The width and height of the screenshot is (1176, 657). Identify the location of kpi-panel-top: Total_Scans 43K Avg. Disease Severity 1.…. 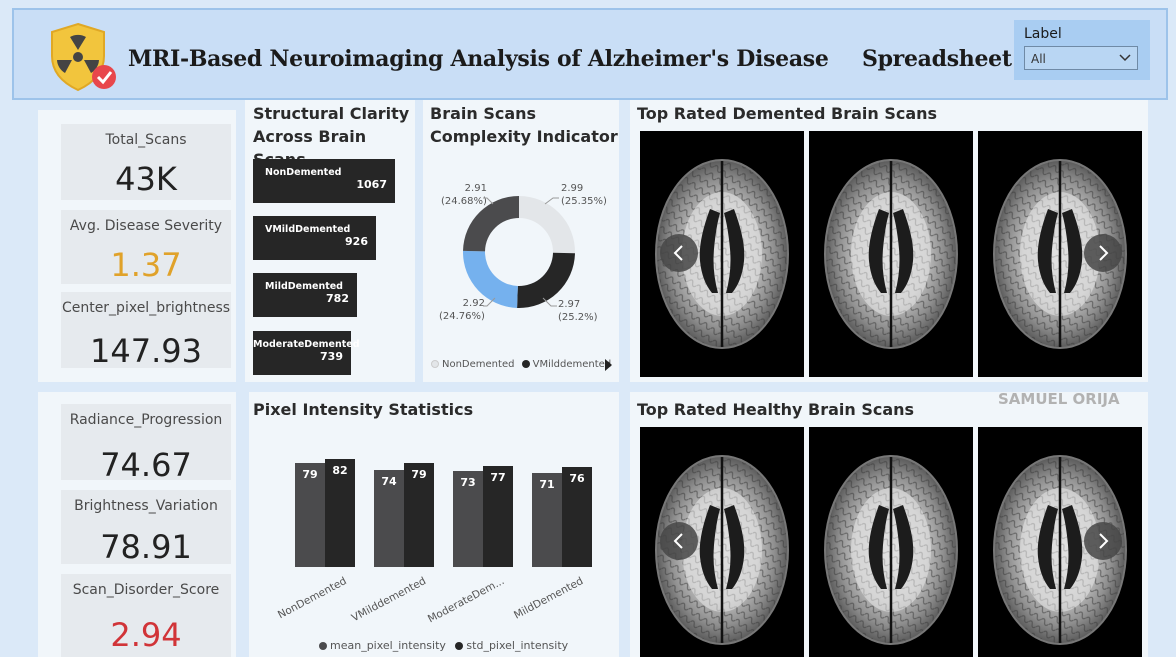
(137, 246).